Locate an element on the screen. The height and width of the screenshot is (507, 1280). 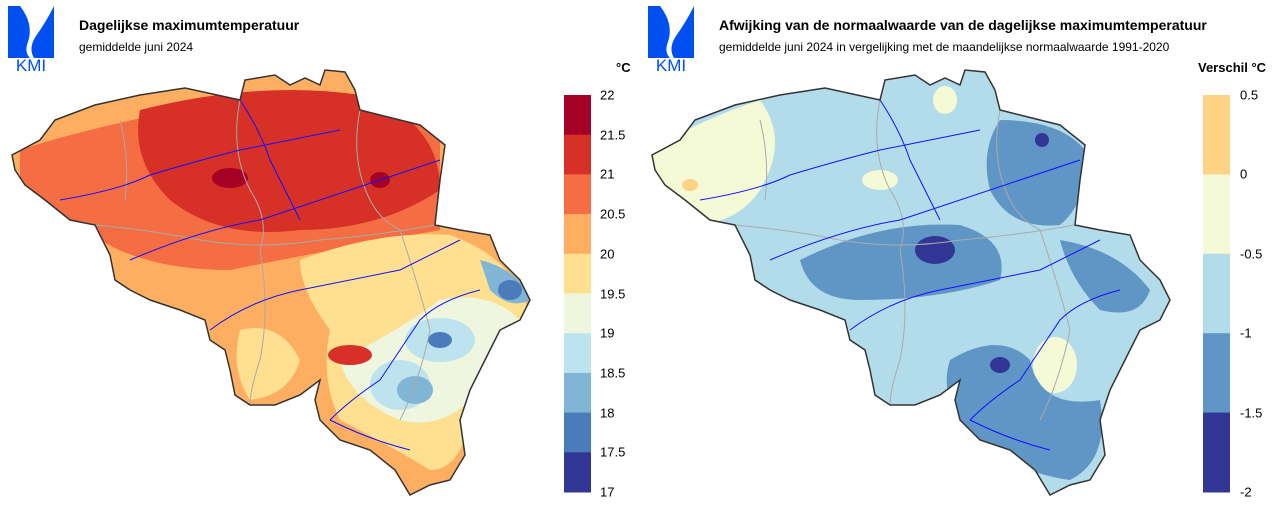
legend-label: 21.5 is located at coordinates (613, 135).